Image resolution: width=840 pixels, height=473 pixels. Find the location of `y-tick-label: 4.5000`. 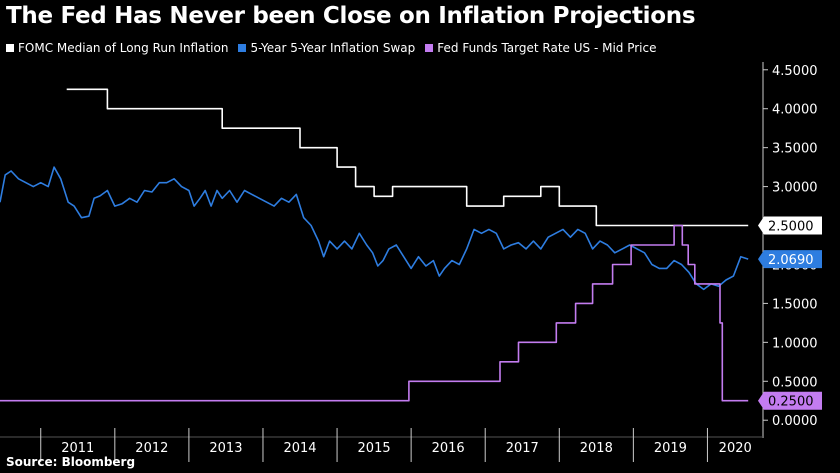

y-tick-label: 4.5000 is located at coordinates (795, 71).